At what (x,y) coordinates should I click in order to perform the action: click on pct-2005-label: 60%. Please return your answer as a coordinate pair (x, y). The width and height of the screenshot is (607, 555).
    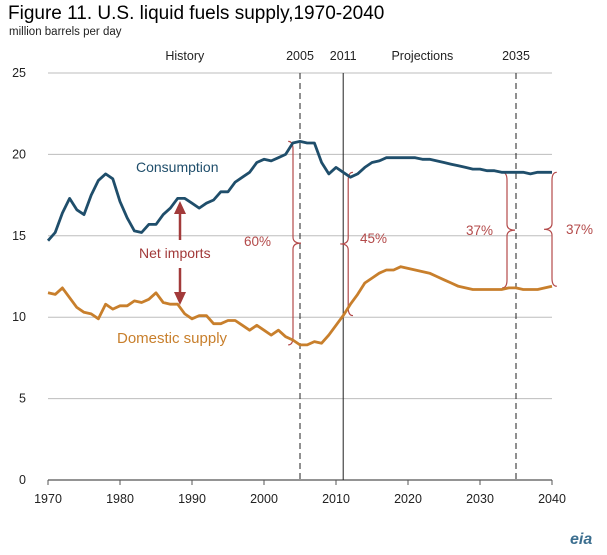
    Looking at the image, I should click on (257, 241).